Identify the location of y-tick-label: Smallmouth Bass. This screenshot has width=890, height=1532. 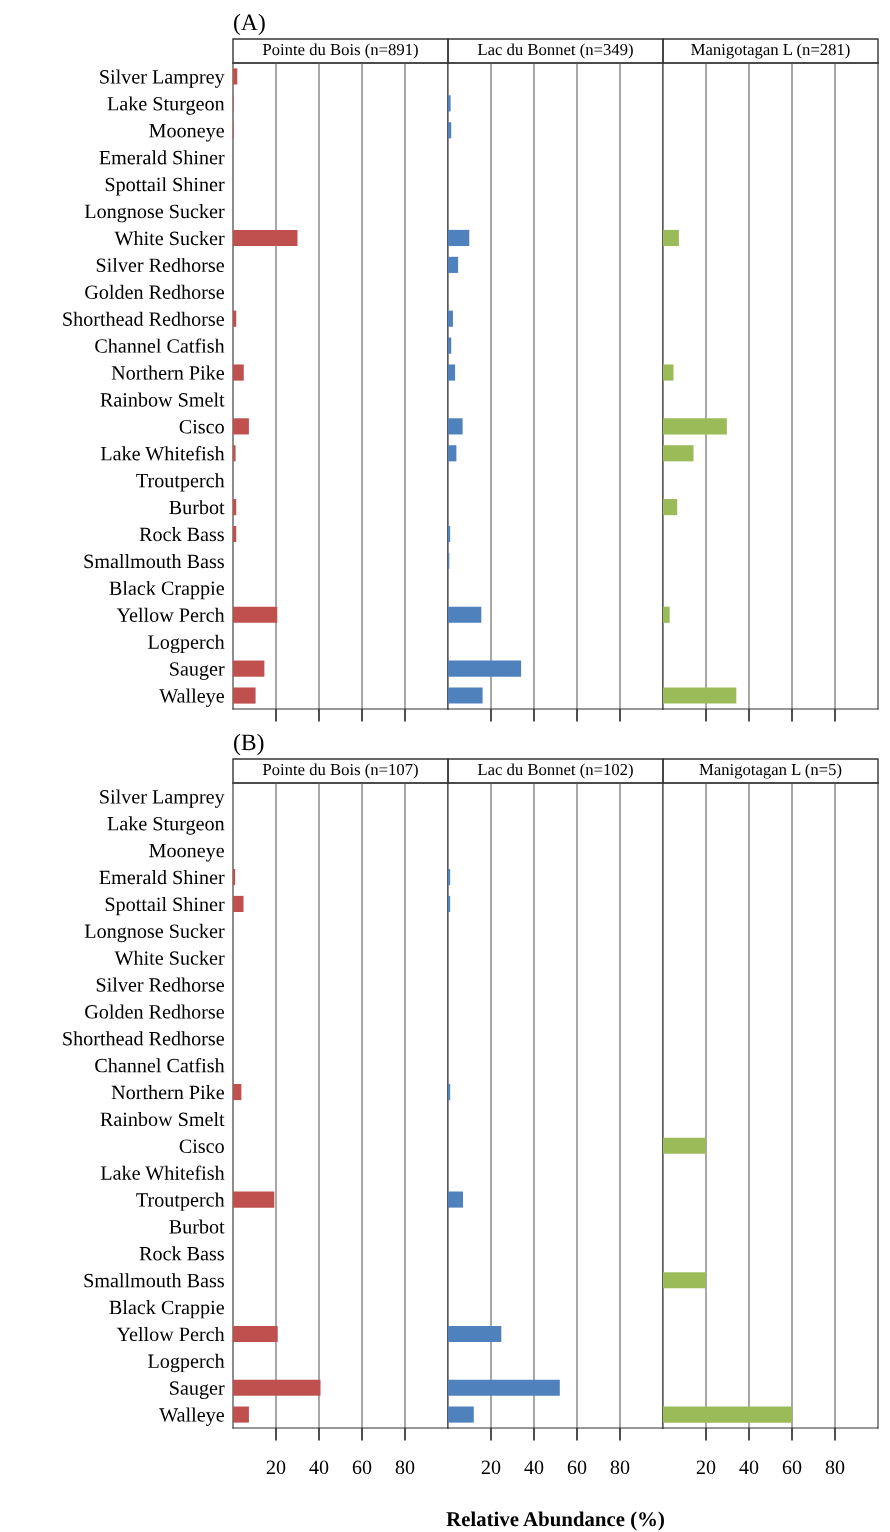
(154, 561).